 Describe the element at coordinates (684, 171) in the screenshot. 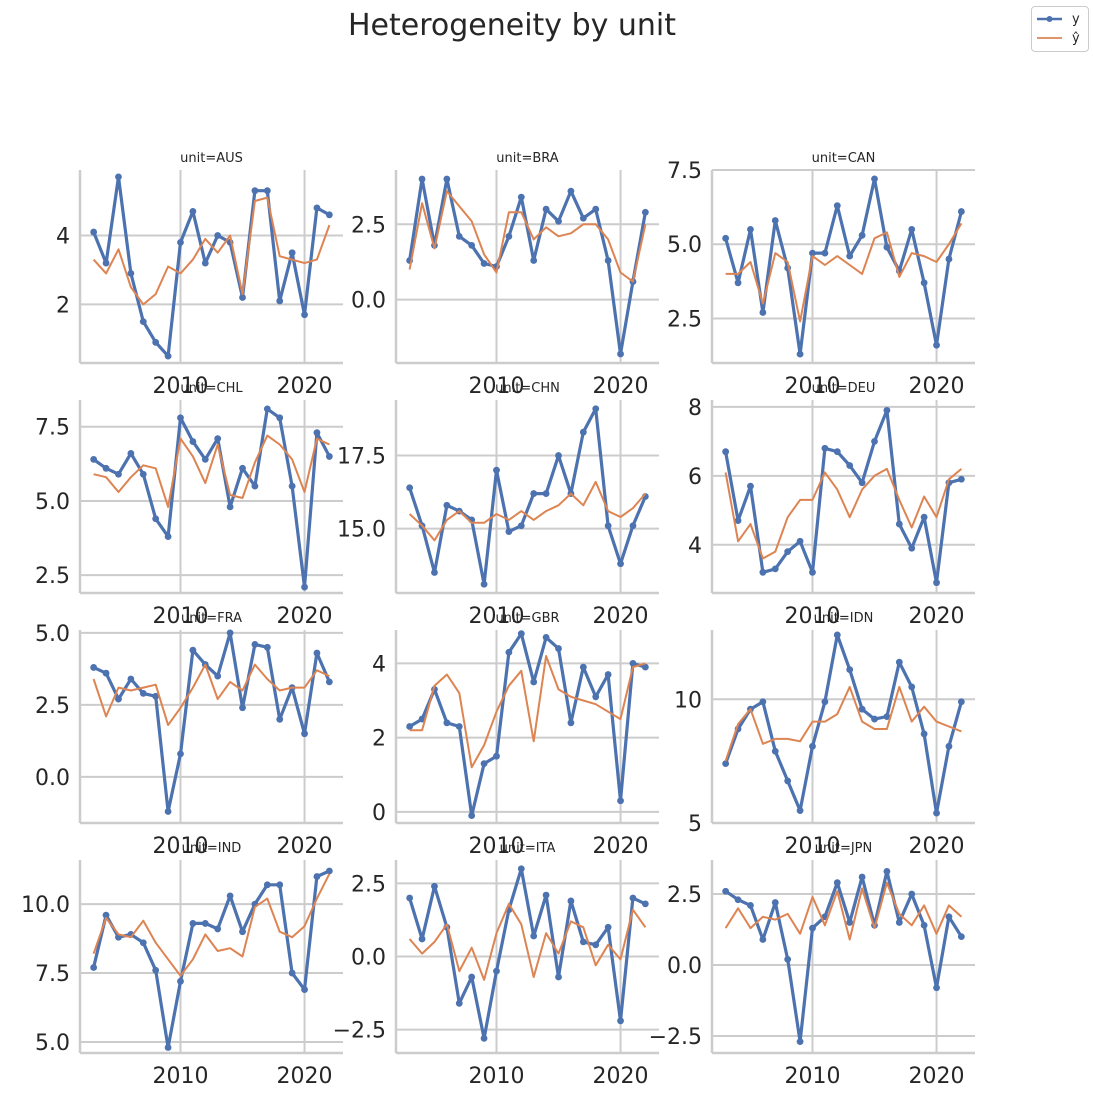

I see `y-tick-label: 7.5` at that location.